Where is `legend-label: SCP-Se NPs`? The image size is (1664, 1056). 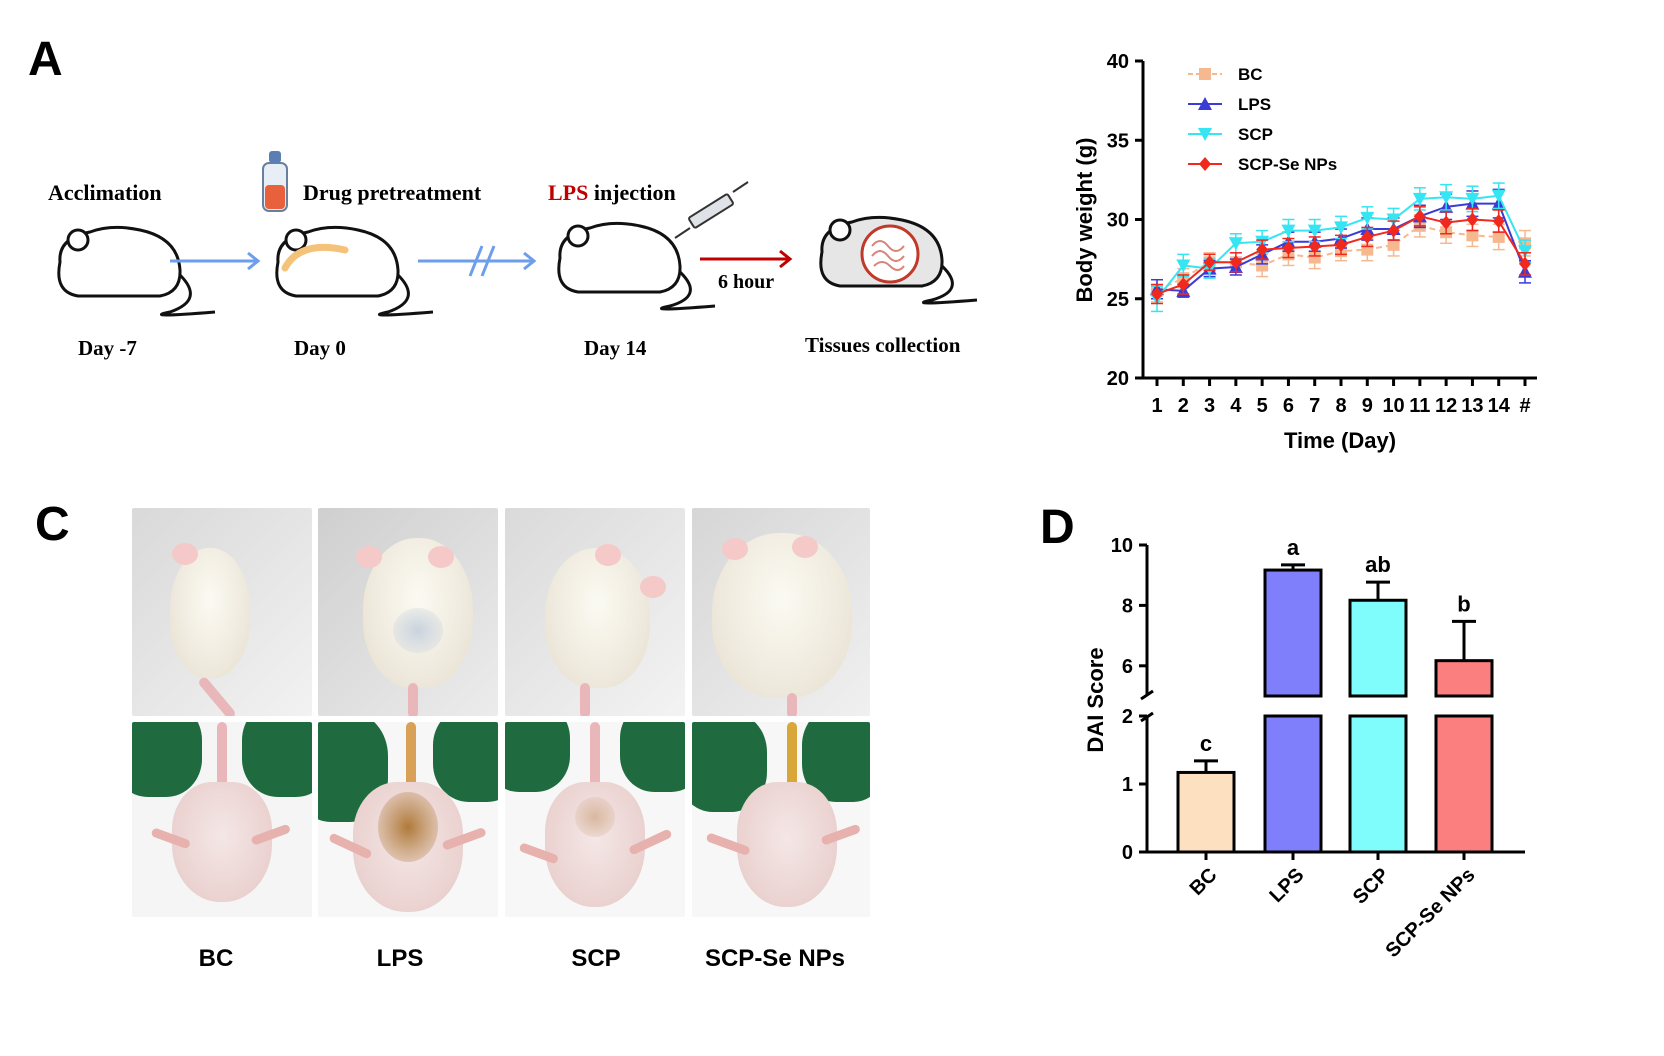
legend-label: SCP-Se NPs is located at coordinates (1287, 164).